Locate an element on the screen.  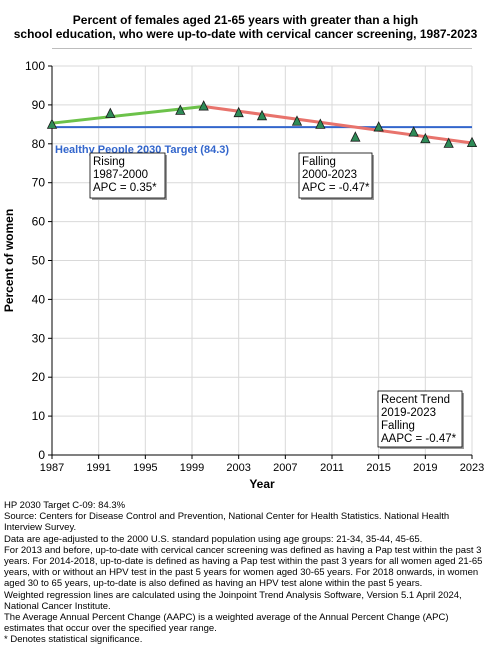
x-tick-label: 1987 is located at coordinates (52, 468).